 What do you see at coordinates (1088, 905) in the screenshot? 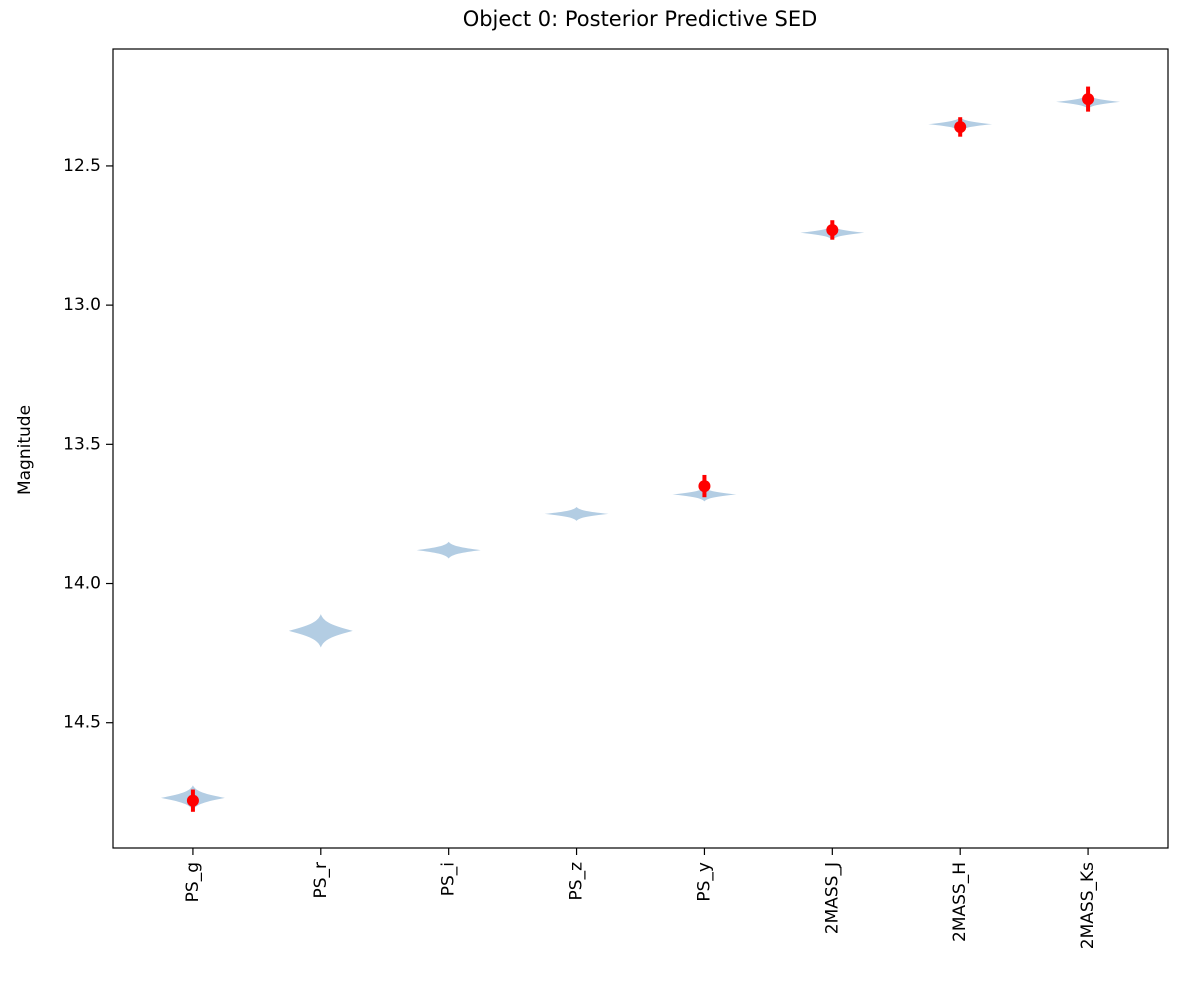
I see `x-tick-label: 2MASS_Ks` at bounding box center [1088, 905].